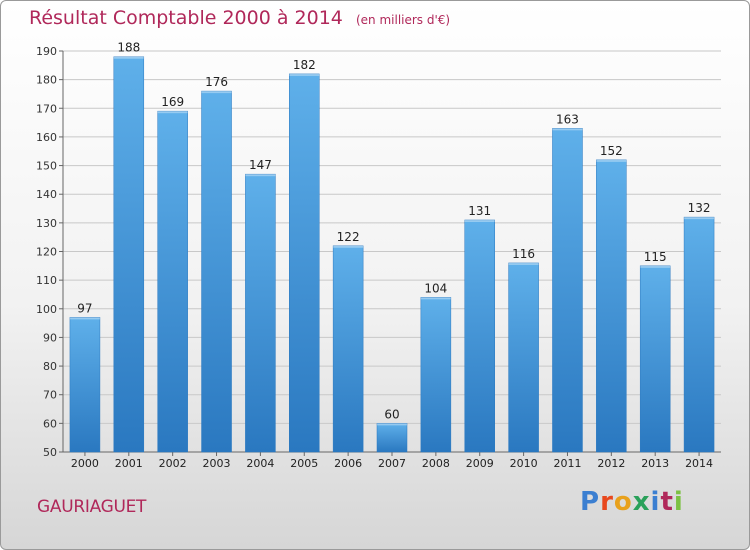  What do you see at coordinates (46, 166) in the screenshot?
I see `y-tick-label: 150` at bounding box center [46, 166].